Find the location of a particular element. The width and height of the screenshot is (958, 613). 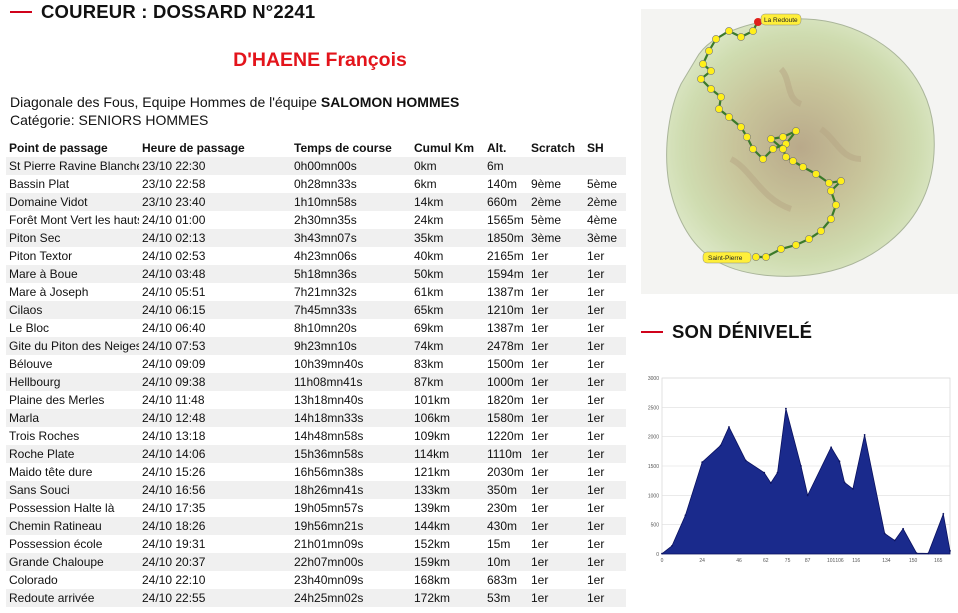

table-cell: Forêt Mont Vert les hauts is located at coordinates (74, 220).